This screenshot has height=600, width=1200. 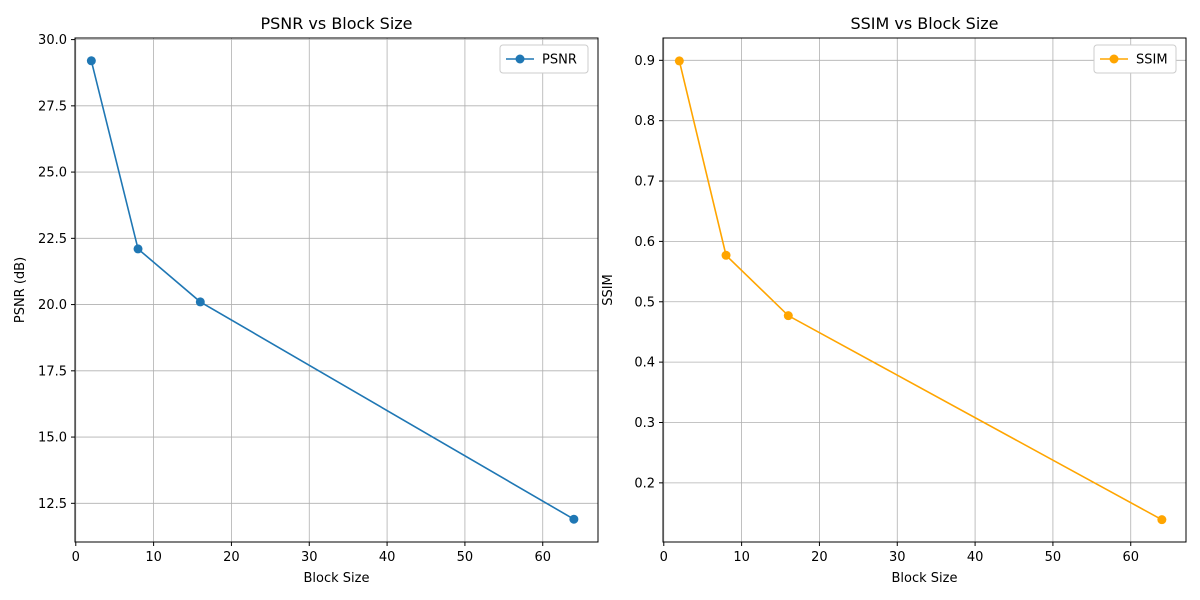 I want to click on y-tick-label: 0.9, so click(x=644, y=61).